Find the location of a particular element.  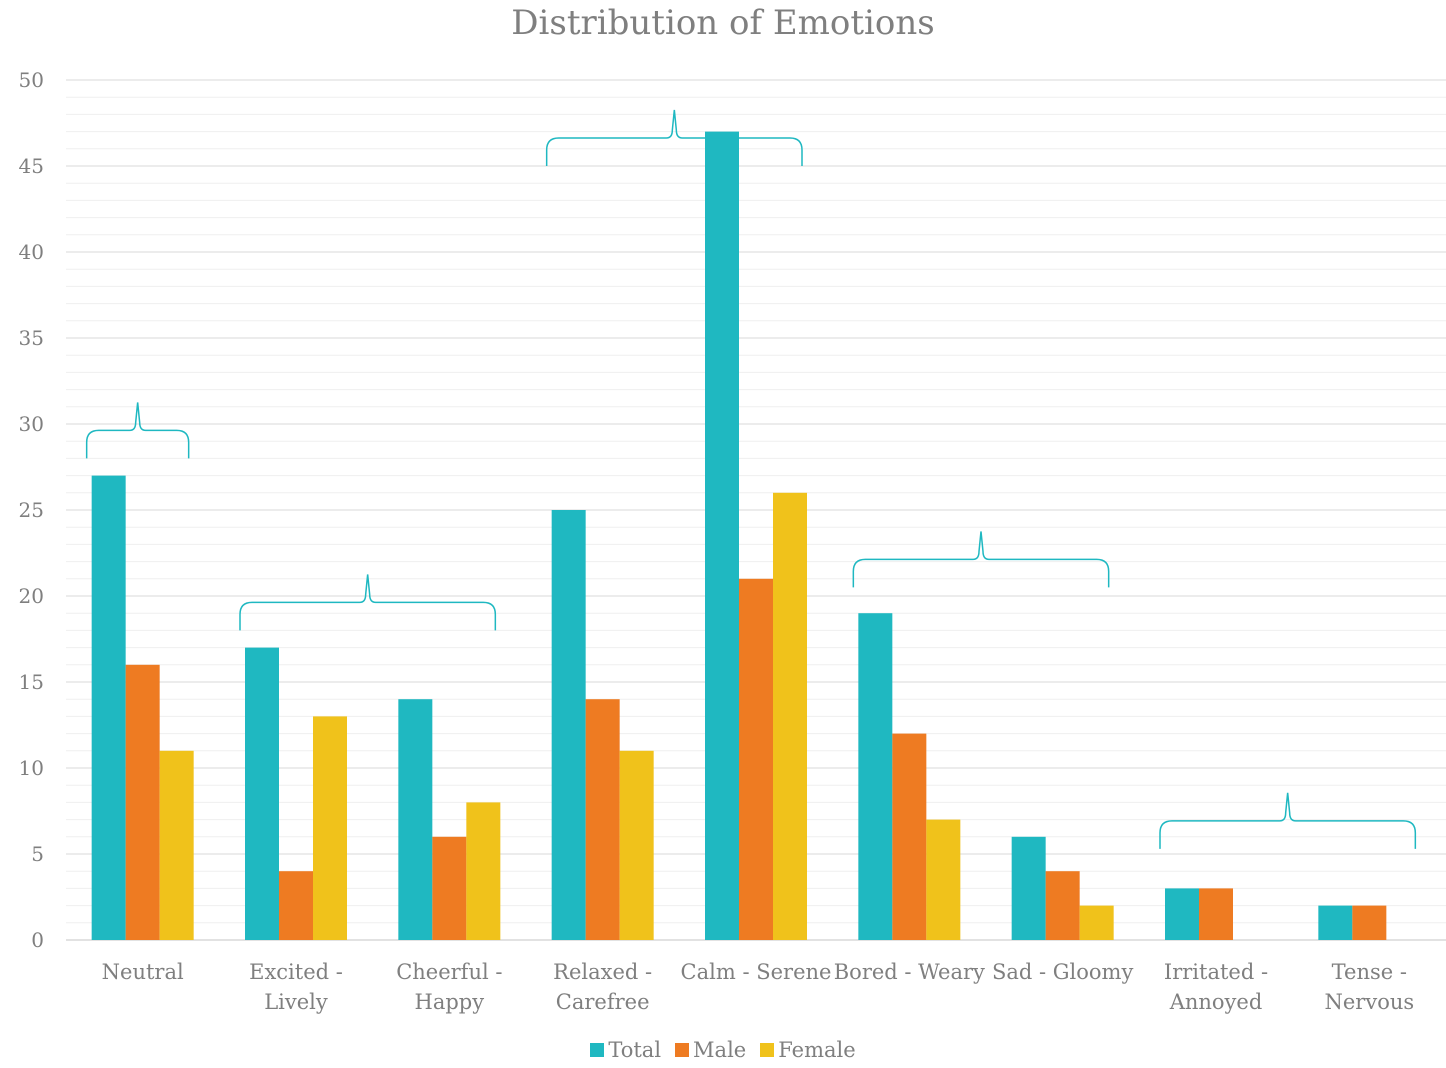

x-tick-label: Lively is located at coordinates (296, 1002).